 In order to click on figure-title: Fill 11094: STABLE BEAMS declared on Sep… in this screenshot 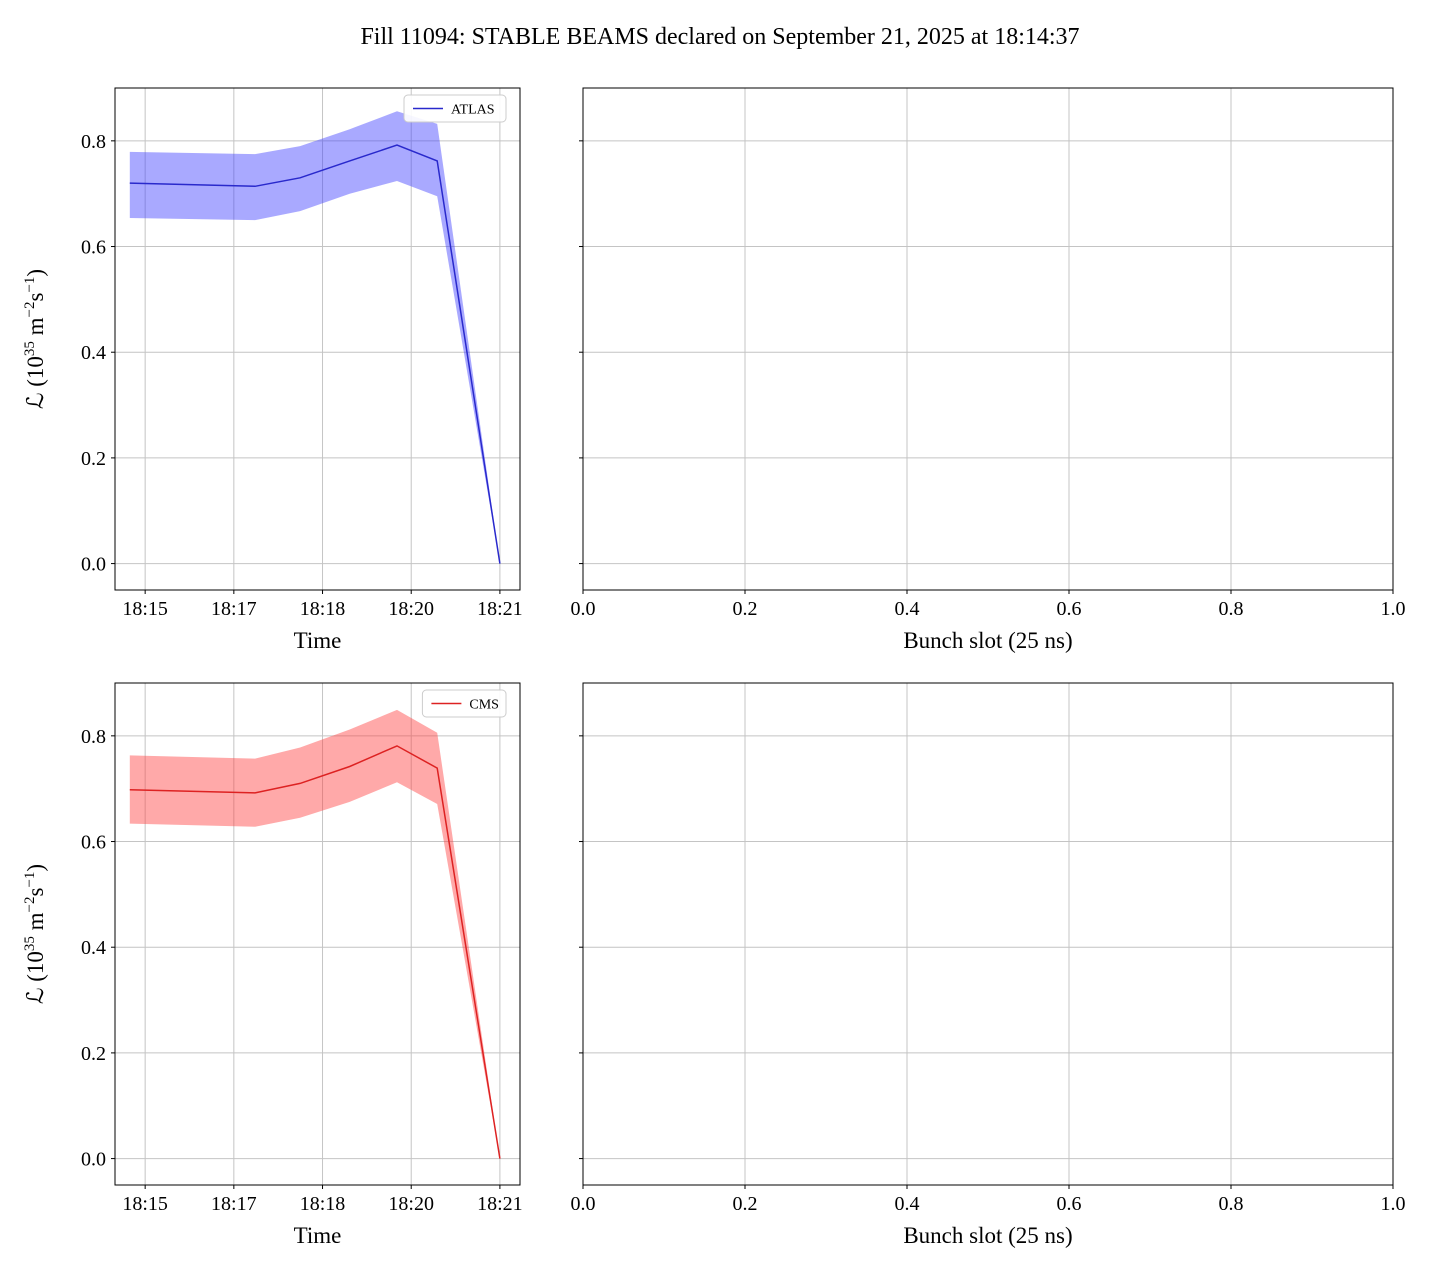, I will do `click(720, 37)`.